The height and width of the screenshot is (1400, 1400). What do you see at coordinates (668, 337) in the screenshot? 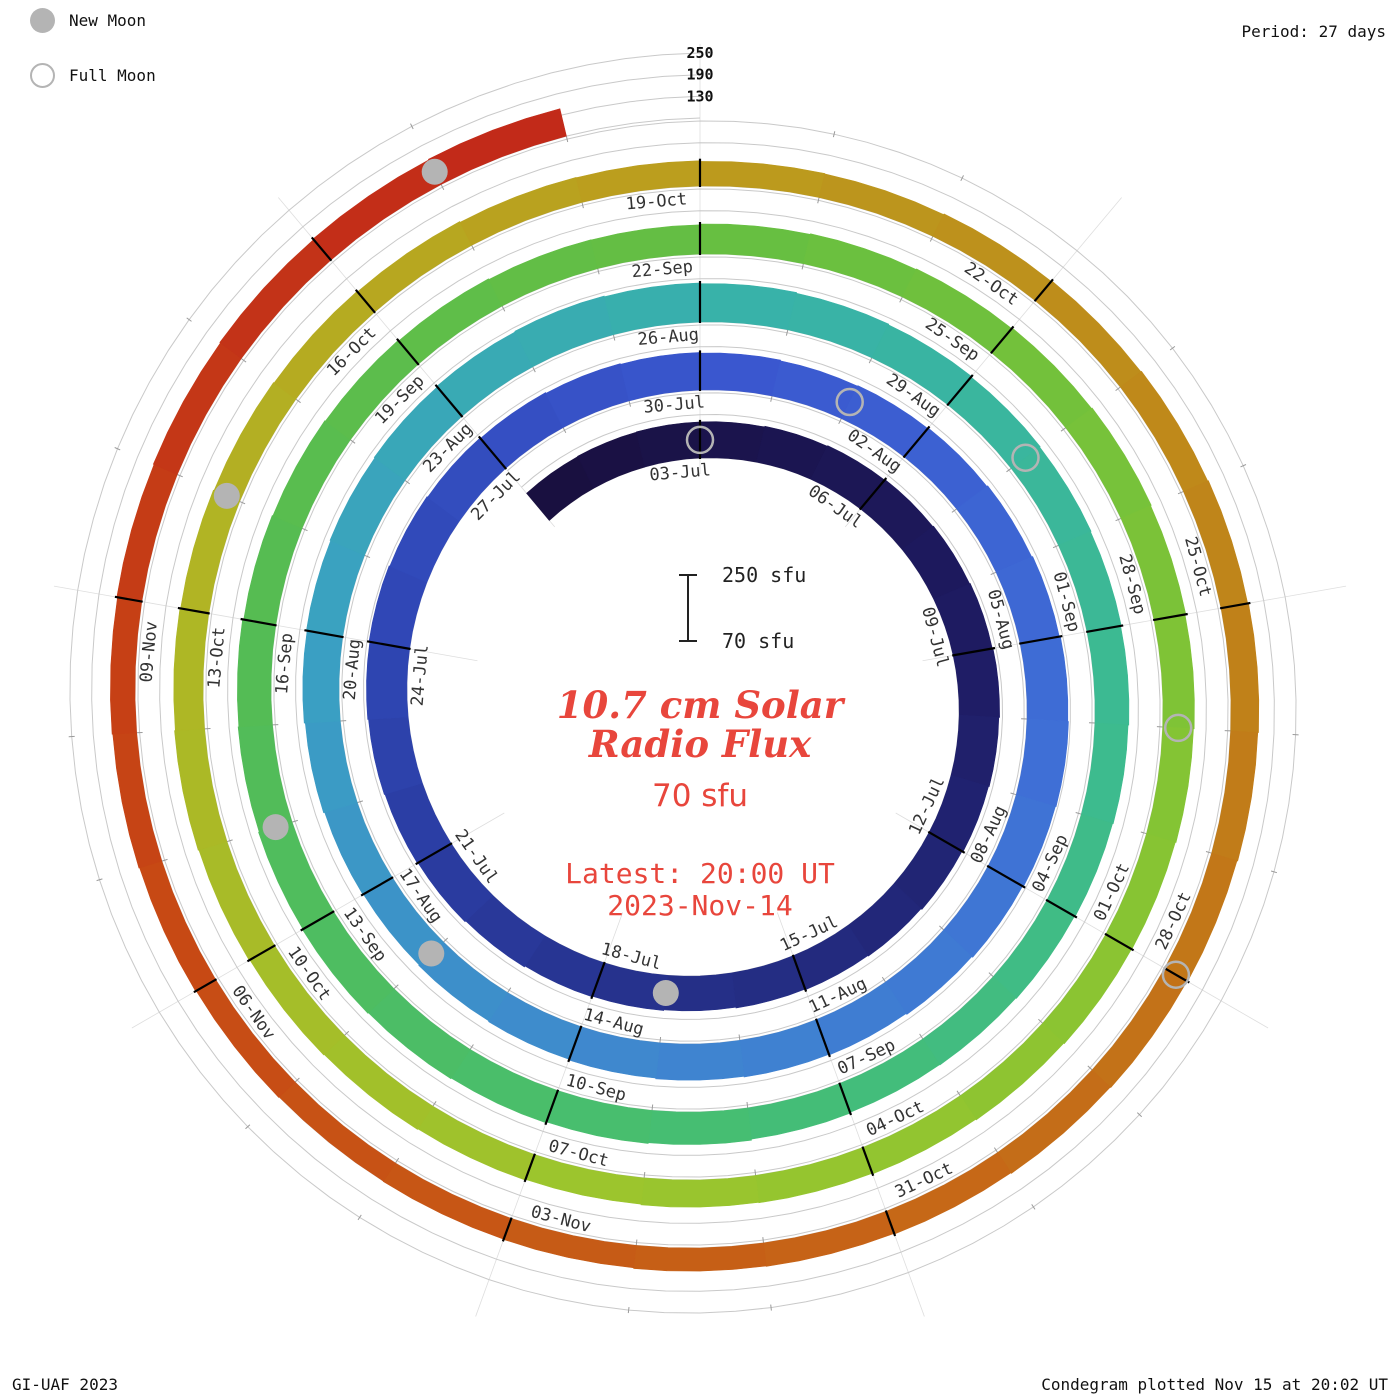
I see `date-label: 26-Aug` at bounding box center [668, 337].